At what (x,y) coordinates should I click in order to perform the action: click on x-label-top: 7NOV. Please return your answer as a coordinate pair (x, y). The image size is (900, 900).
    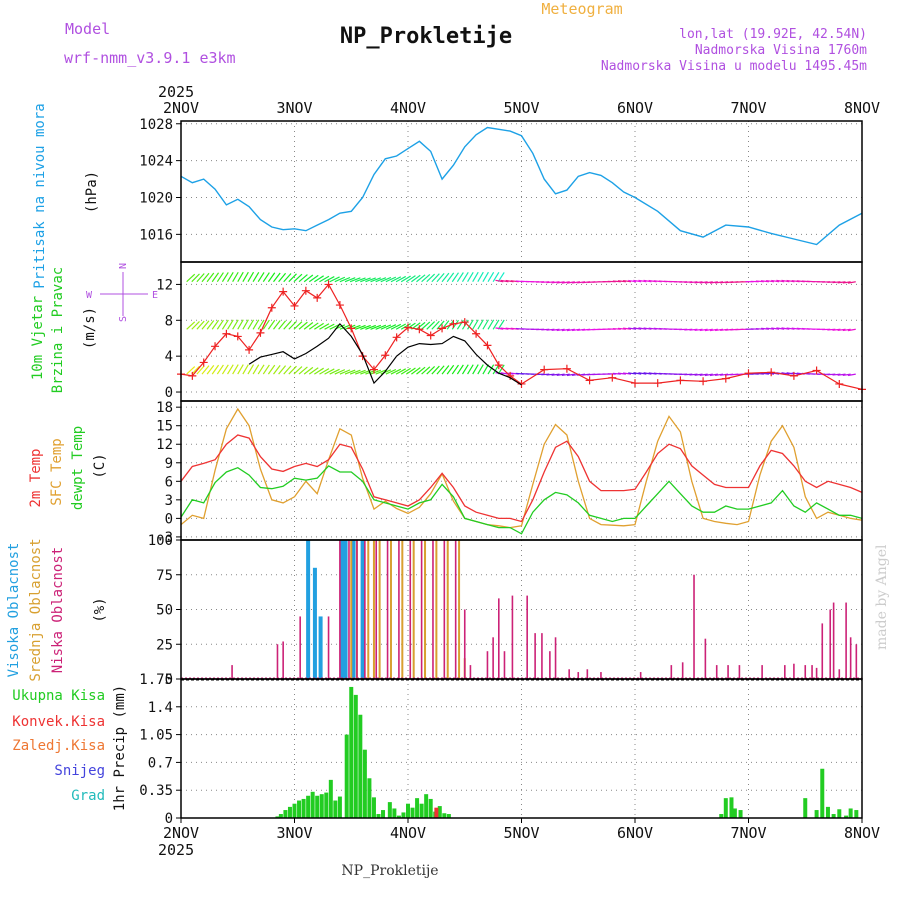
    Looking at the image, I should click on (748, 108).